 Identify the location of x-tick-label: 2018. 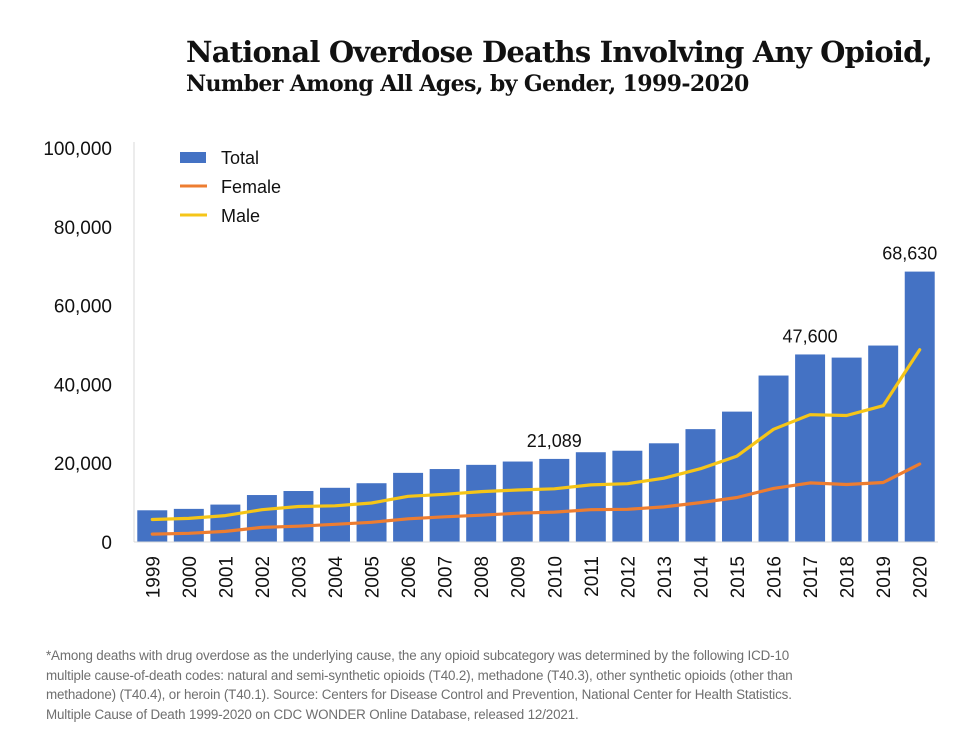
(848, 577).